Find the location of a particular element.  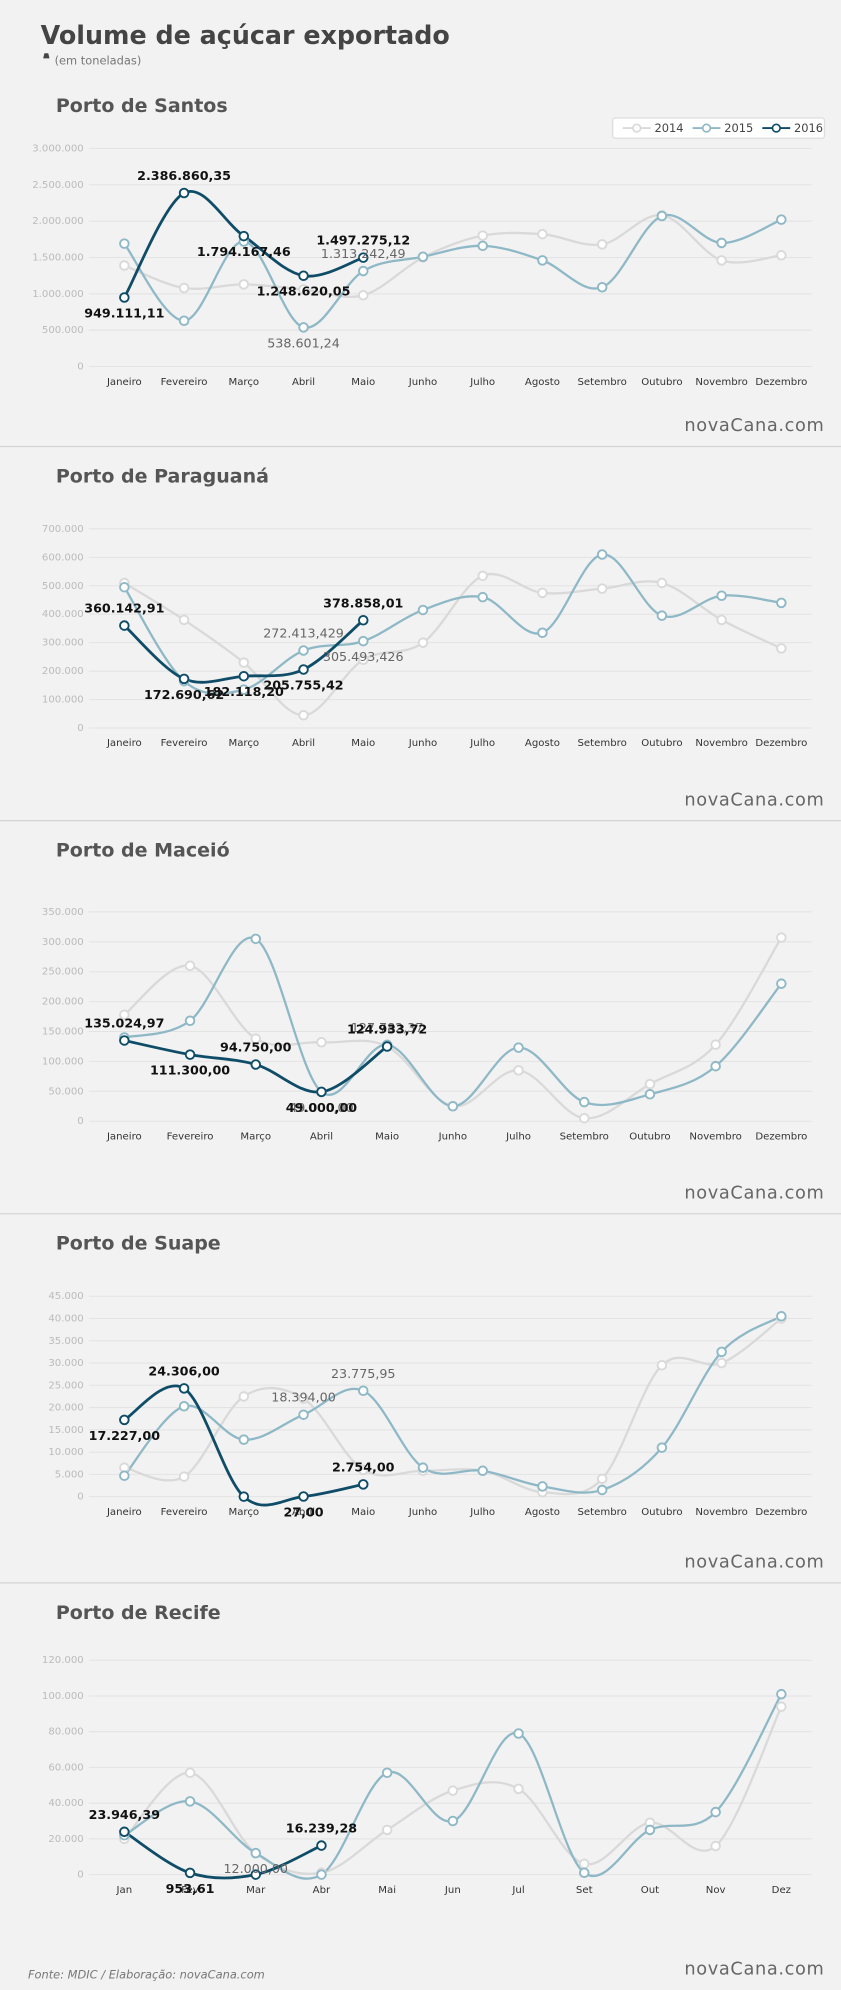

x-tick-label: Jan is located at coordinates (124, 1890).